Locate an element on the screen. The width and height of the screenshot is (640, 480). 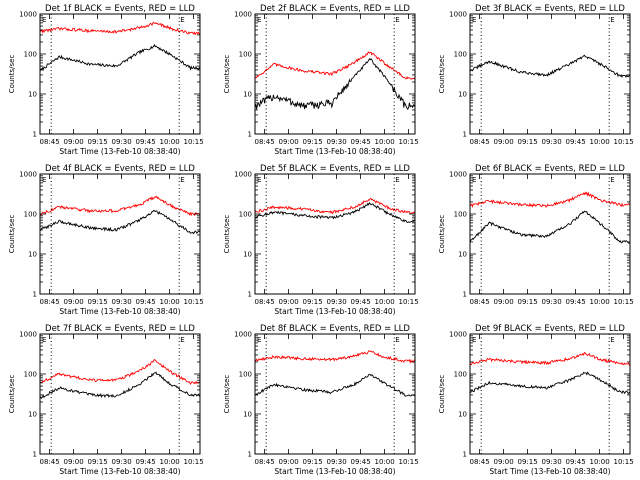
panel-title: Det 5f BLACK = Events, RED = LLD is located at coordinates (335, 169).